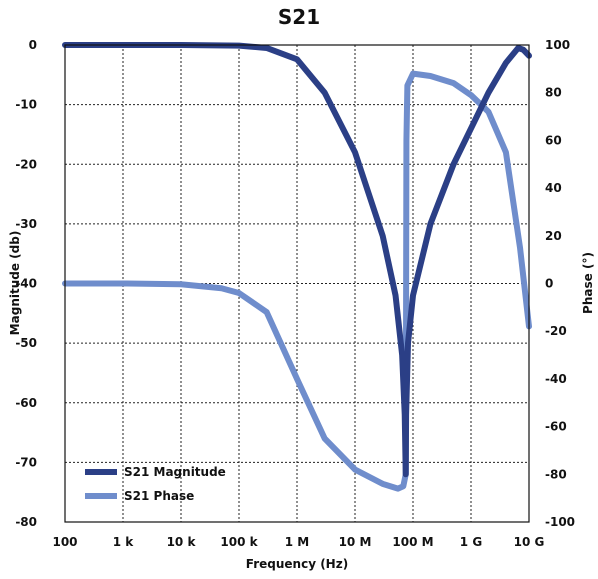  What do you see at coordinates (26, 462) in the screenshot?
I see `y-tick-label: -70` at bounding box center [26, 462].